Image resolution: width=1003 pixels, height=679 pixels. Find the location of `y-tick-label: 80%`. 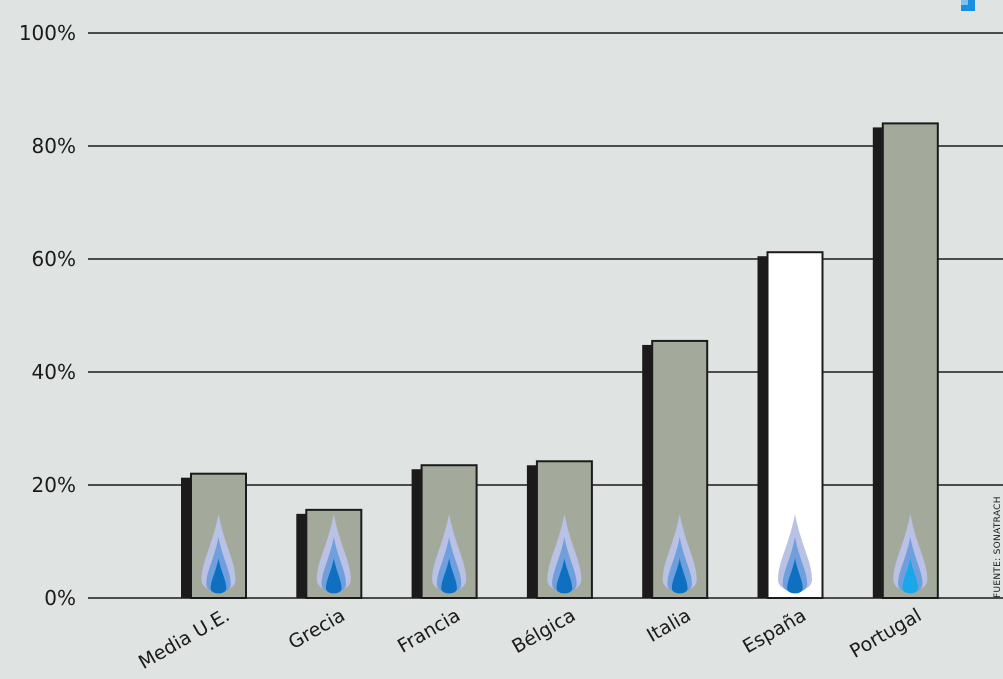

y-tick-label: 80% is located at coordinates (54, 146).